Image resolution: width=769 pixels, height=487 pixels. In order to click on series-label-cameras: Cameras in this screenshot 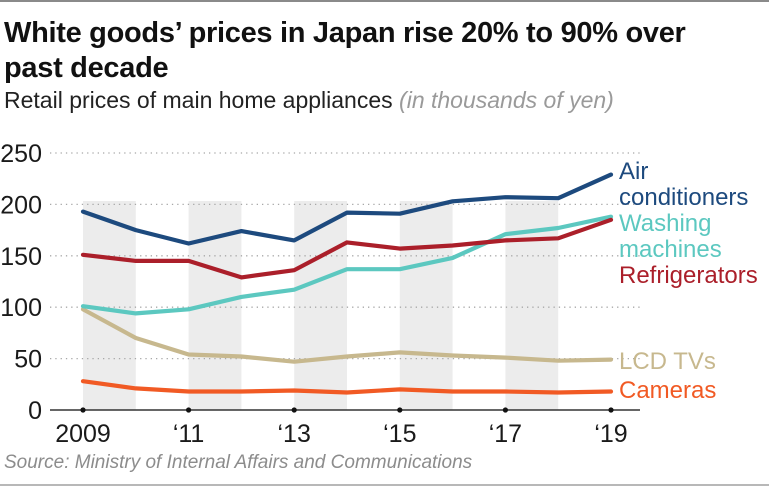, I will do `click(667, 390)`.